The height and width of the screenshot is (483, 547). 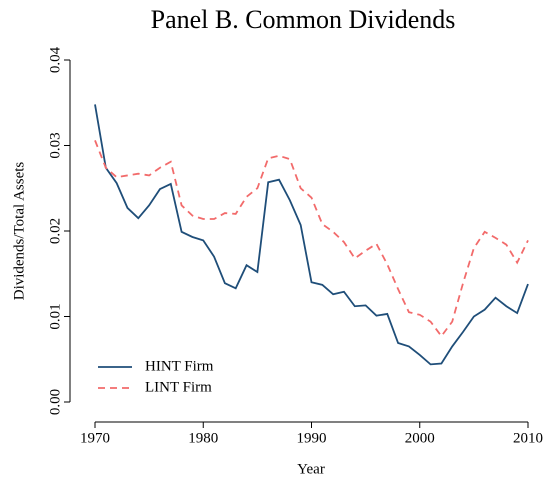 I want to click on y-axis-label: Dividends/Total Assets, so click(x=19, y=231).